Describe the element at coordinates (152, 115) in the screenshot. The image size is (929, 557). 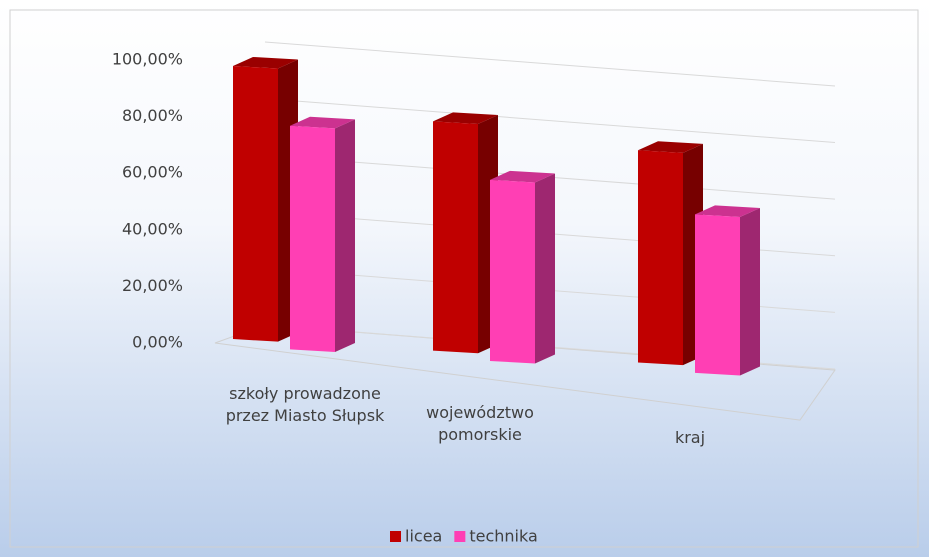
I see `y-tick-label: 80,00%` at that location.